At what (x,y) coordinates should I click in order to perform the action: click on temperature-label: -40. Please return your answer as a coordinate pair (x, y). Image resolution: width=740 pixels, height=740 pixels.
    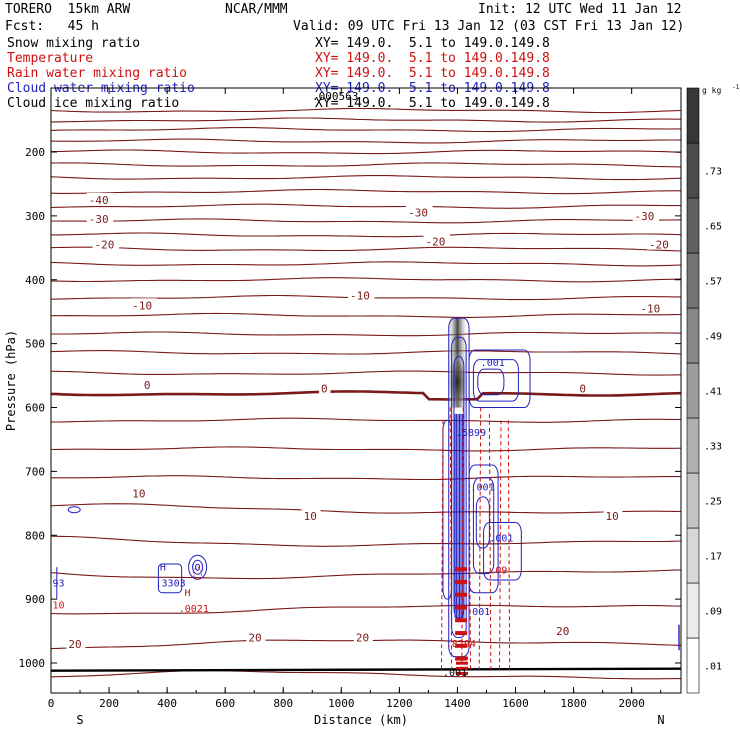
    Looking at the image, I should click on (99, 200).